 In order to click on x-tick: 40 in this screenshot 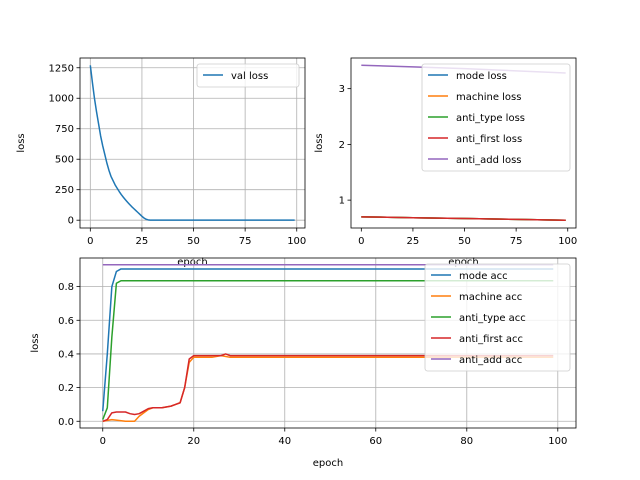, I will do `click(284, 437)`.